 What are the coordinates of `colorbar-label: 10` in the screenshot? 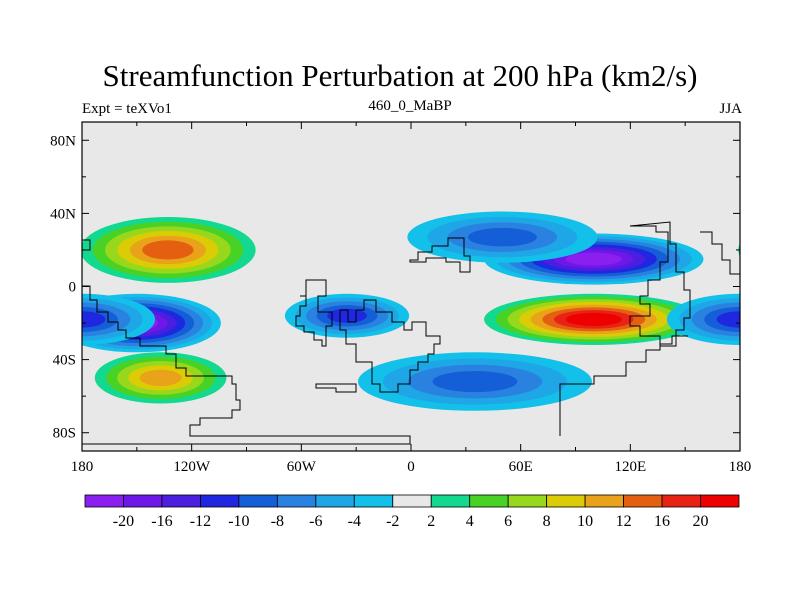 It's located at (585, 521).